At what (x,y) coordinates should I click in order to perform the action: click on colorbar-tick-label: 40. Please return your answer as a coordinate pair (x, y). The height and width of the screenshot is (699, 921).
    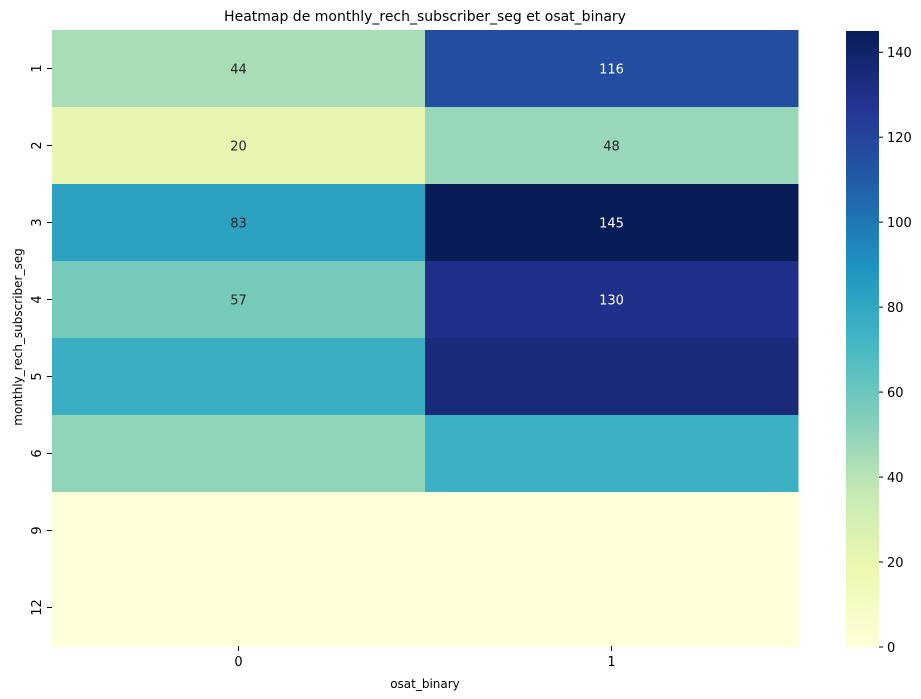
    Looking at the image, I should click on (895, 478).